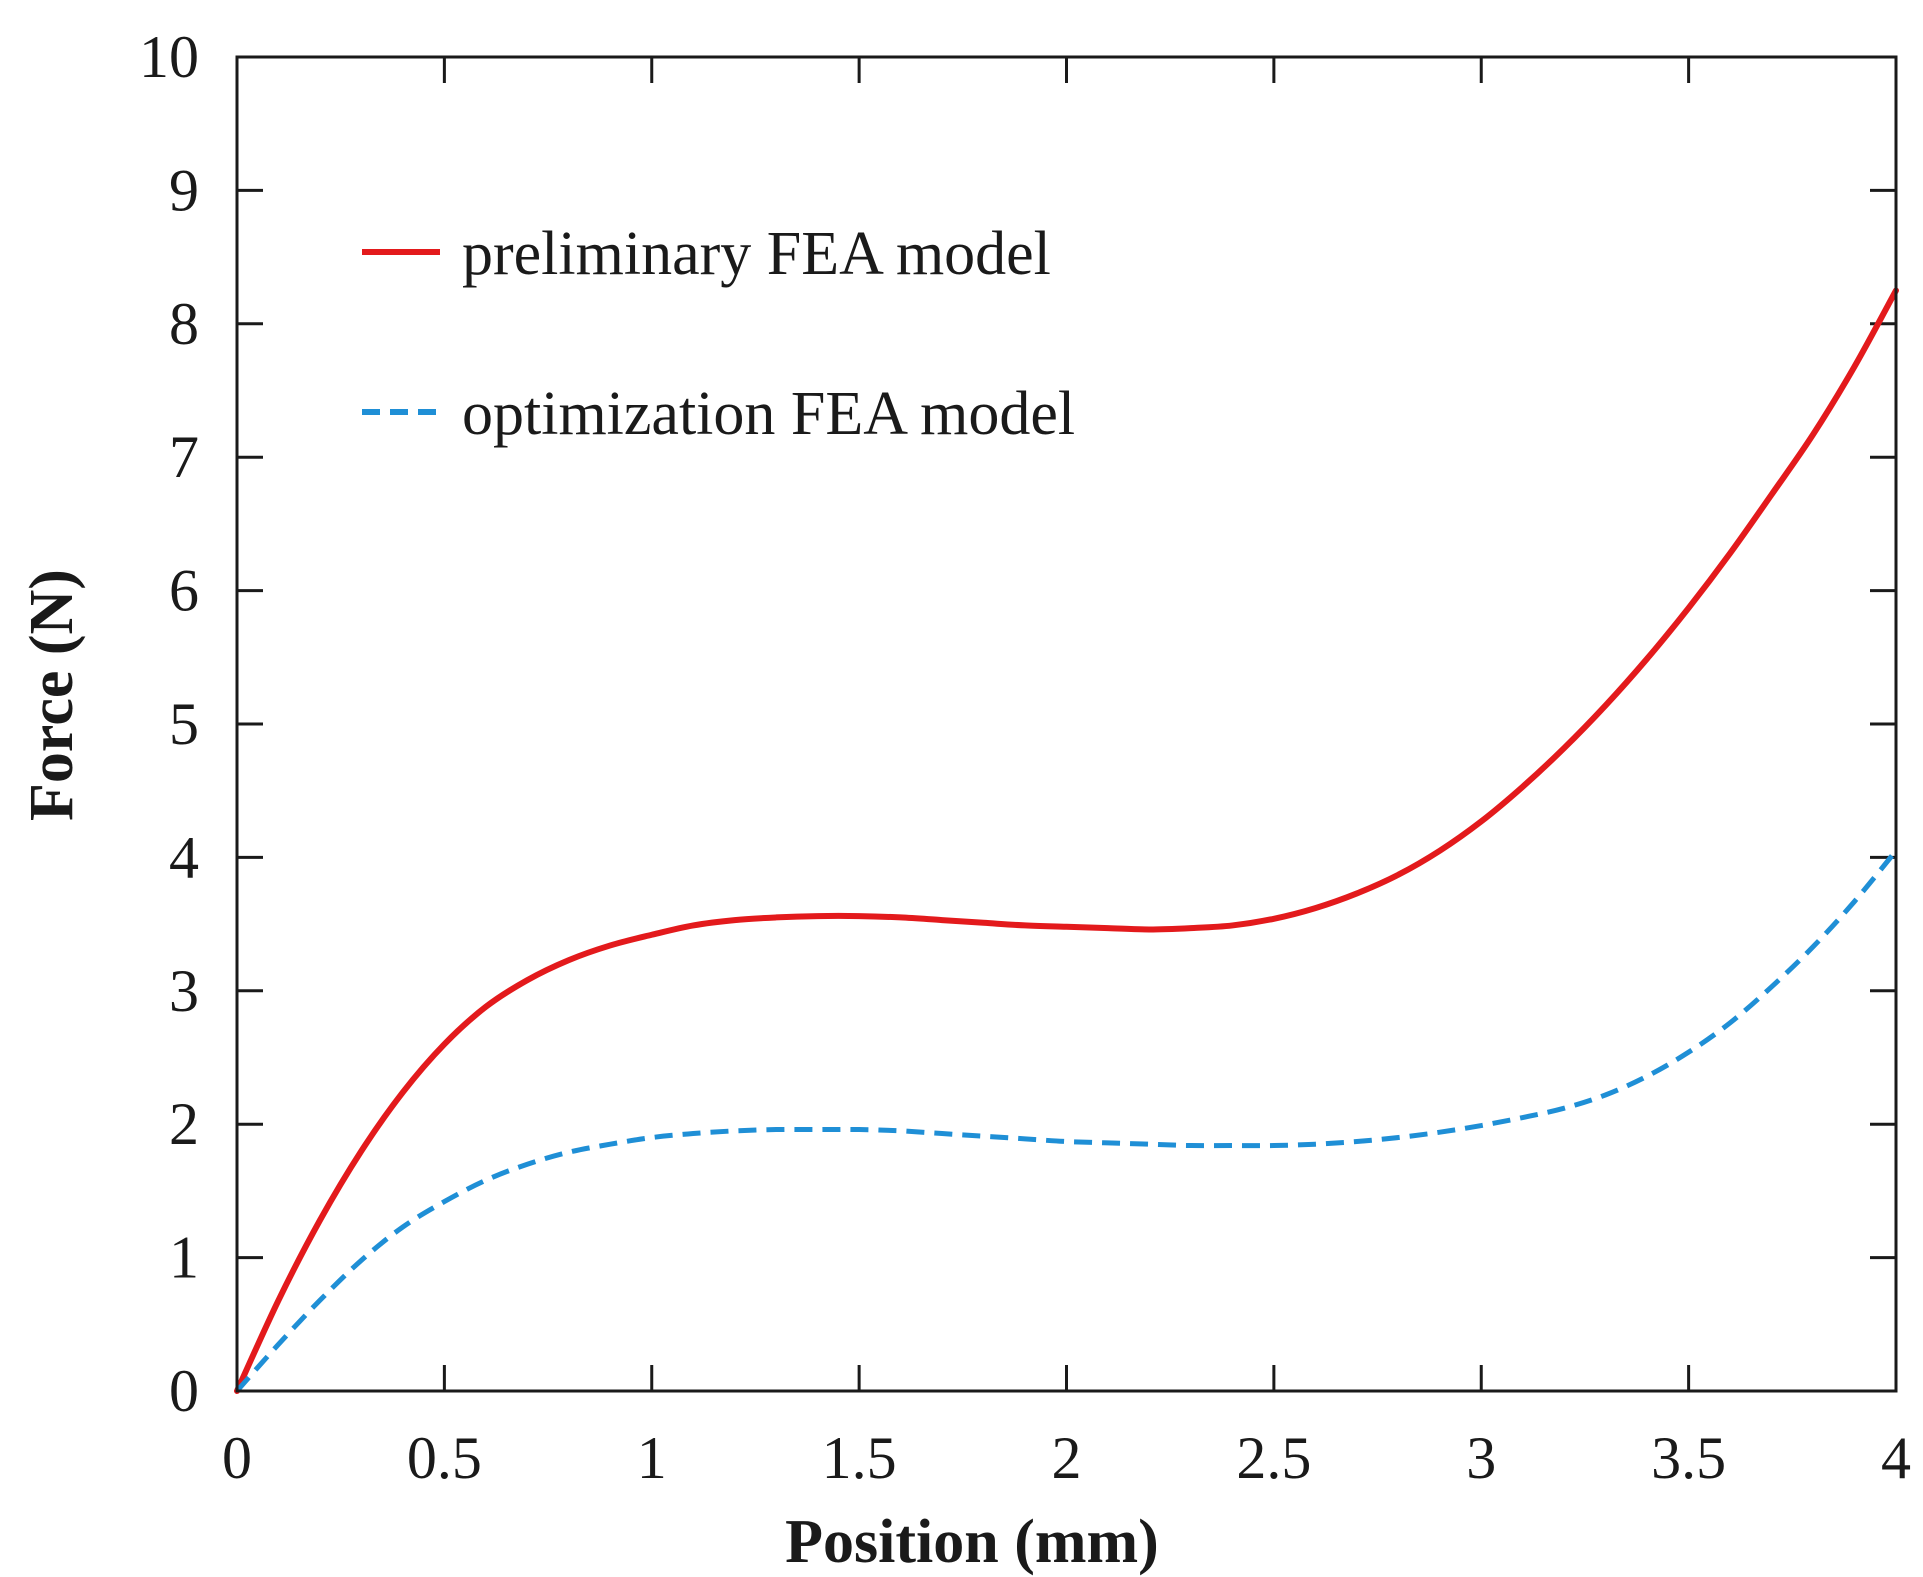  Describe the element at coordinates (184, 724) in the screenshot. I see `y-tick-label: 5` at that location.